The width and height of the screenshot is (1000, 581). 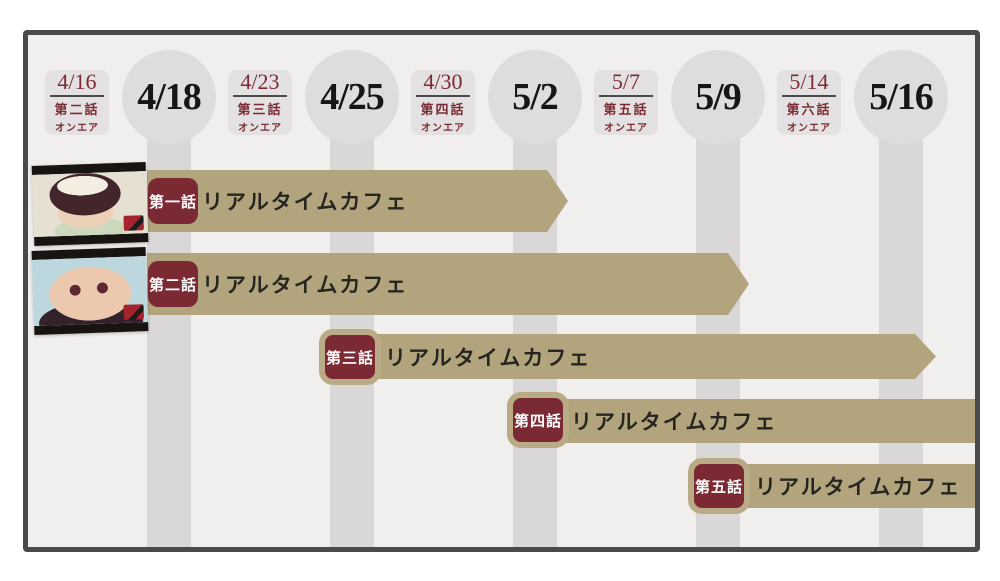 What do you see at coordinates (809, 109) in the screenshot?
I see `onair-episode: 第六話` at bounding box center [809, 109].